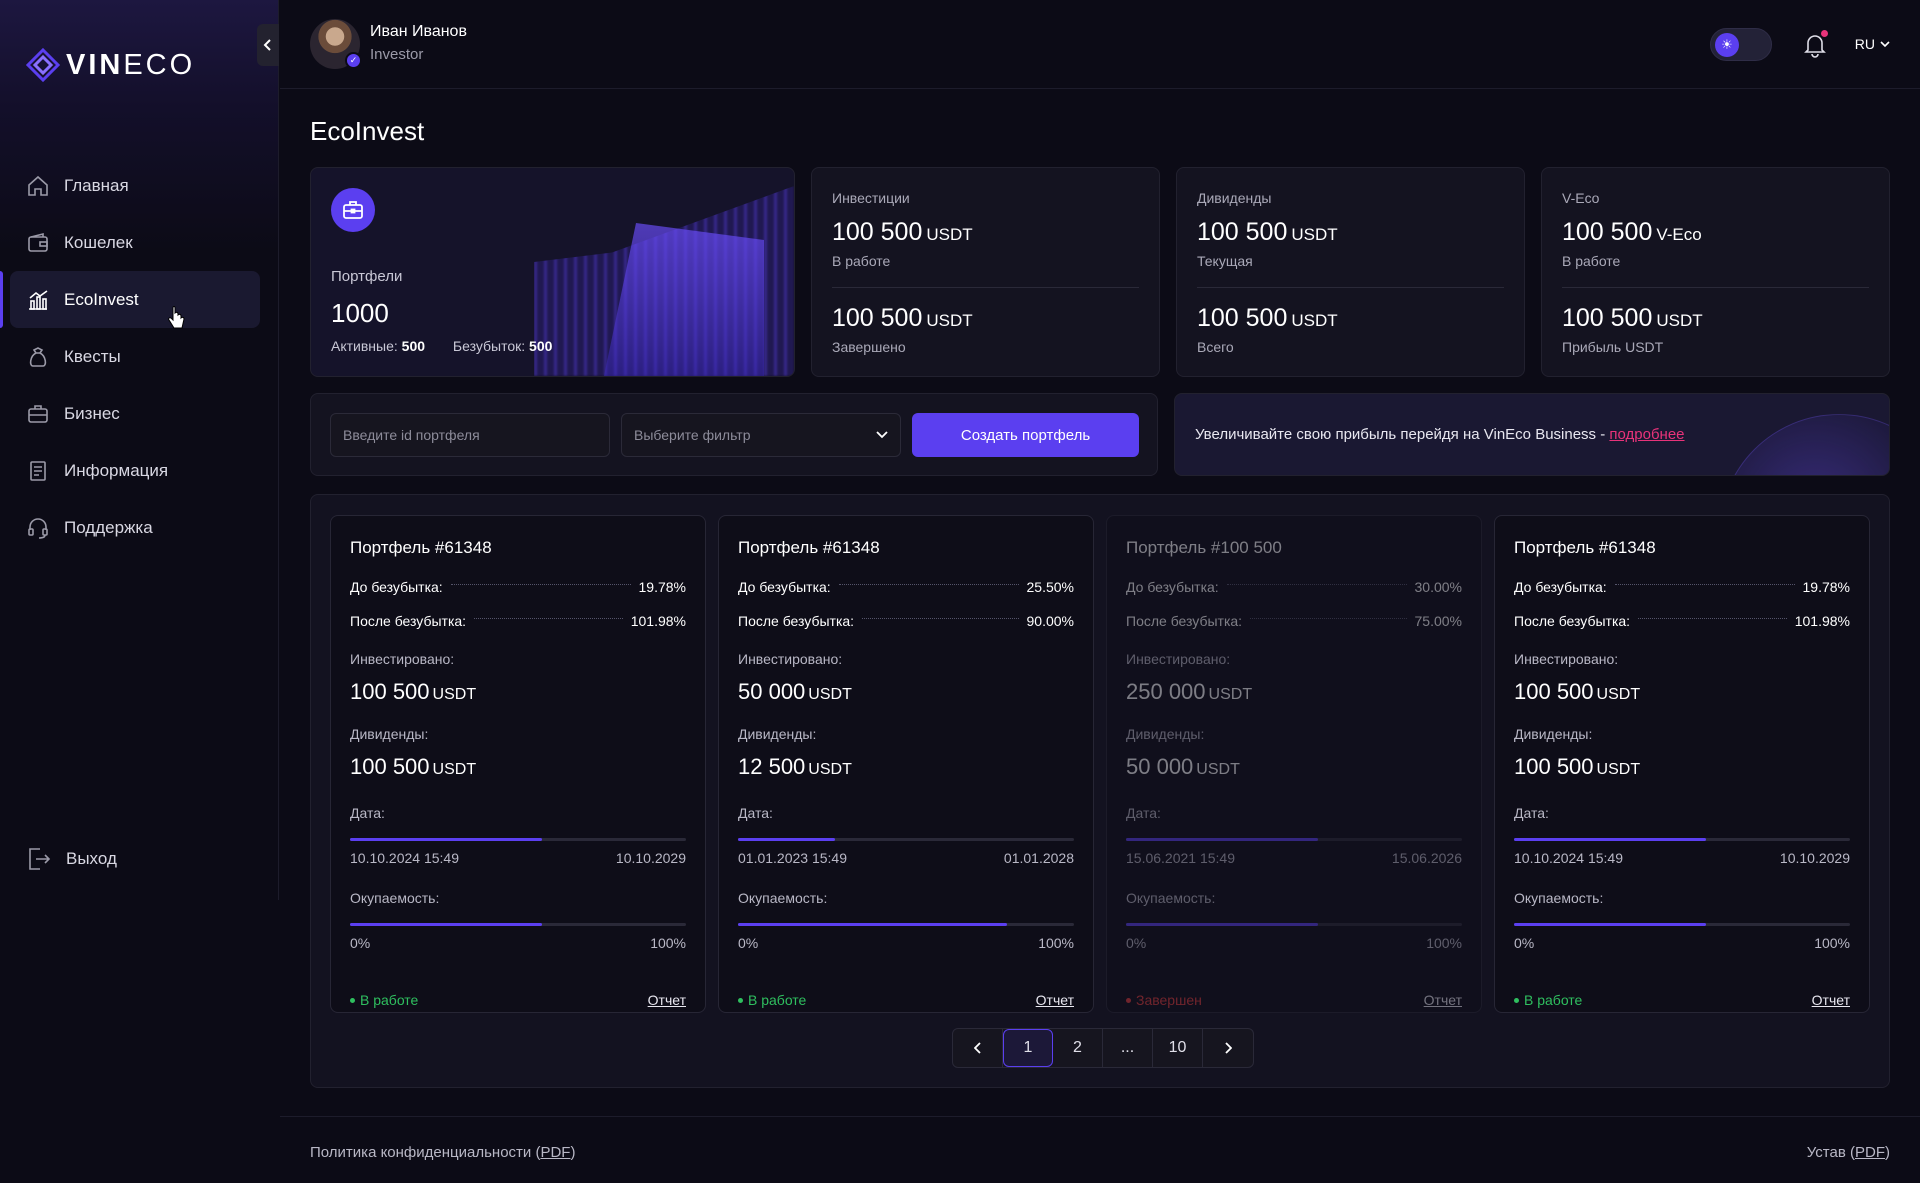  Describe the element at coordinates (38, 186) in the screenshot. I see `home-icon` at that location.